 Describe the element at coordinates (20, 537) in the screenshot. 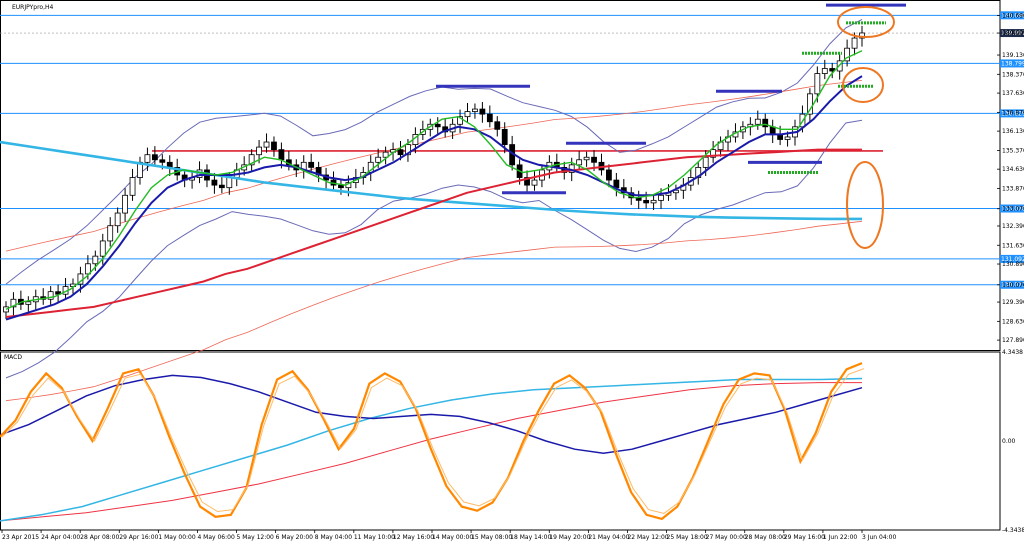

I see `x-tick-label-0: 23 Apr 2015` at that location.